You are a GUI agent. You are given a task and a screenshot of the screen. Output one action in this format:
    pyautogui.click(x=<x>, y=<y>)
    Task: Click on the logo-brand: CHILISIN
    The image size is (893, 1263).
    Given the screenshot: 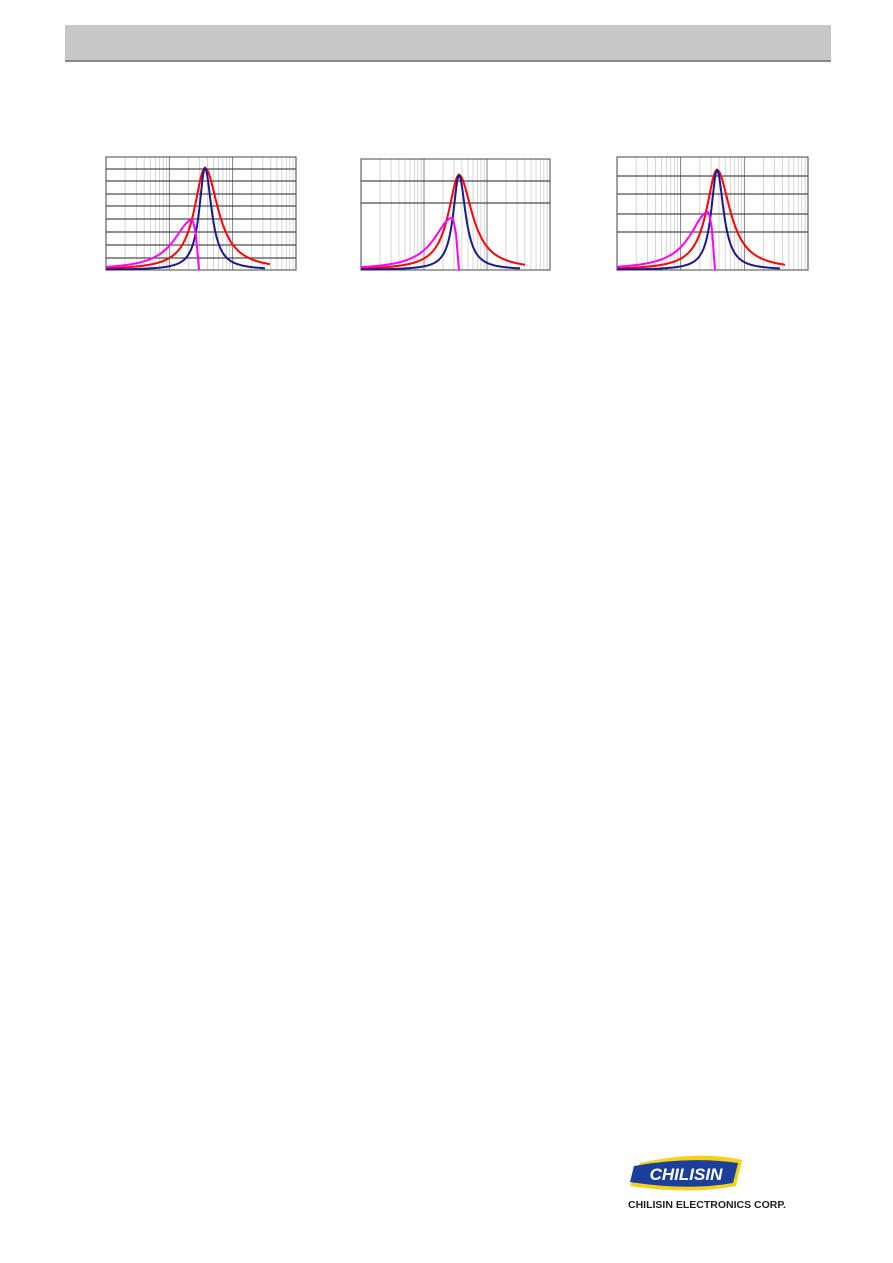 What is the action you would take?
    pyautogui.click(x=686, y=1174)
    